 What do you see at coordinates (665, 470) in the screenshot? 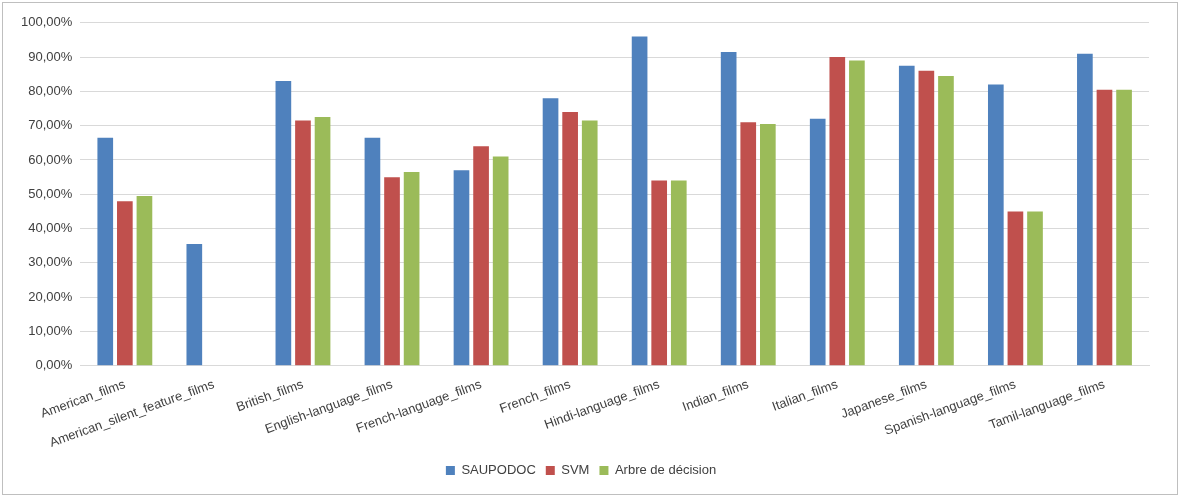
I see `legend-label: Arbre de décision` at bounding box center [665, 470].